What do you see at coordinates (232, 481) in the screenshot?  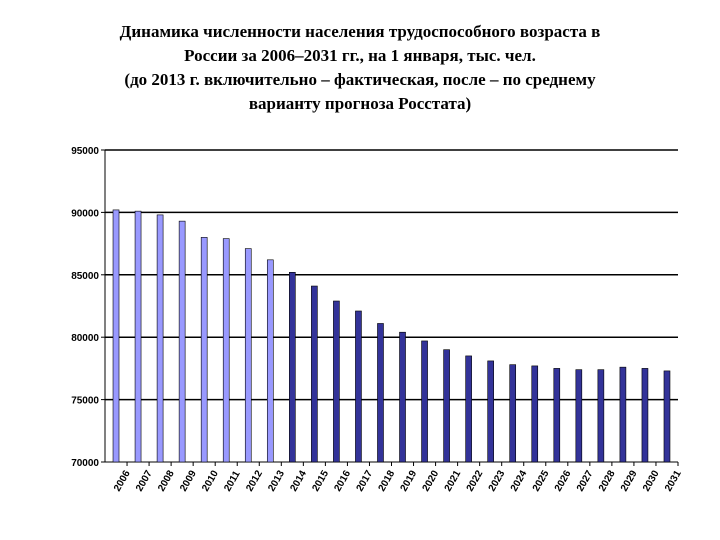 I see `x-tick-label: 2011` at bounding box center [232, 481].